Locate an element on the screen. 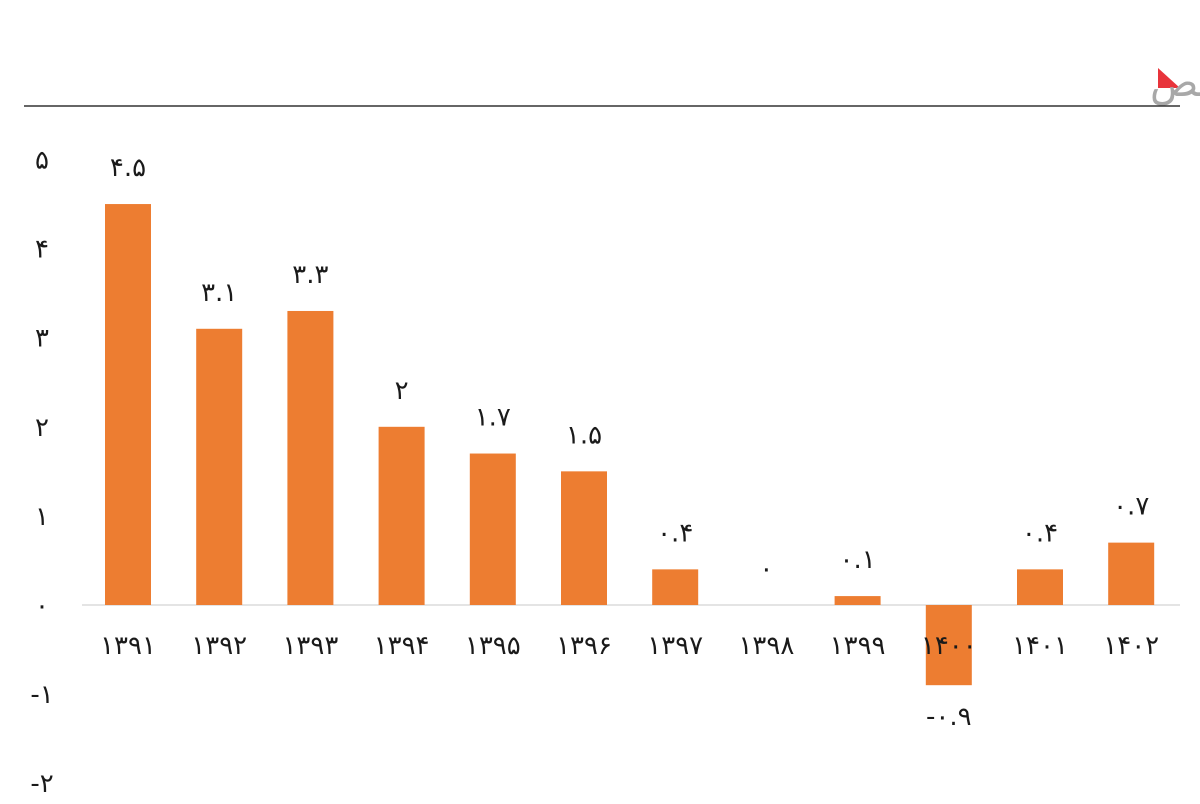  bar-value-label: ۰.۷ is located at coordinates (1131, 507).